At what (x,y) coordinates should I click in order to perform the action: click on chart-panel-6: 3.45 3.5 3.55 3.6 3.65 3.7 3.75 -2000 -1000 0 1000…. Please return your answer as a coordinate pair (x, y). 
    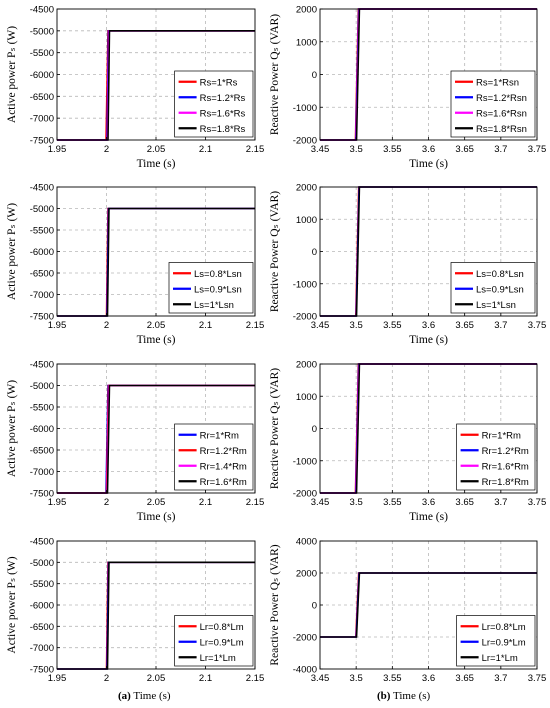
    Looking at the image, I should click on (407, 442).